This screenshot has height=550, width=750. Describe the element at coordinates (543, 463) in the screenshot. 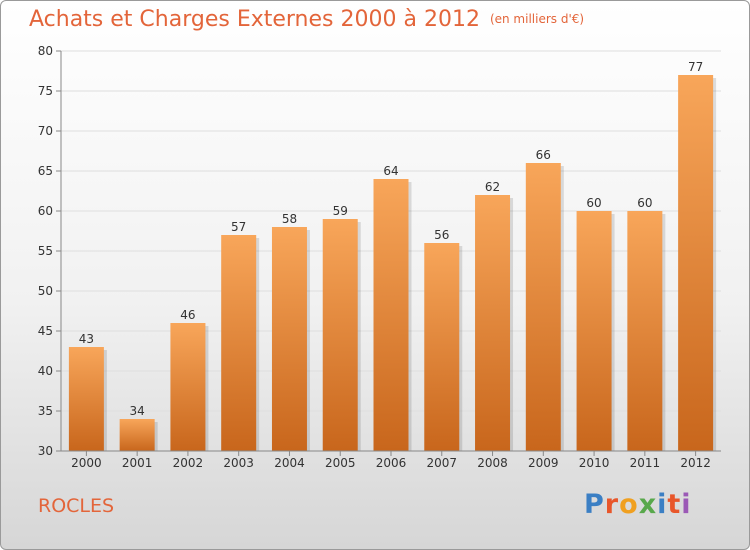

I see `x-tick-label: 2009` at that location.